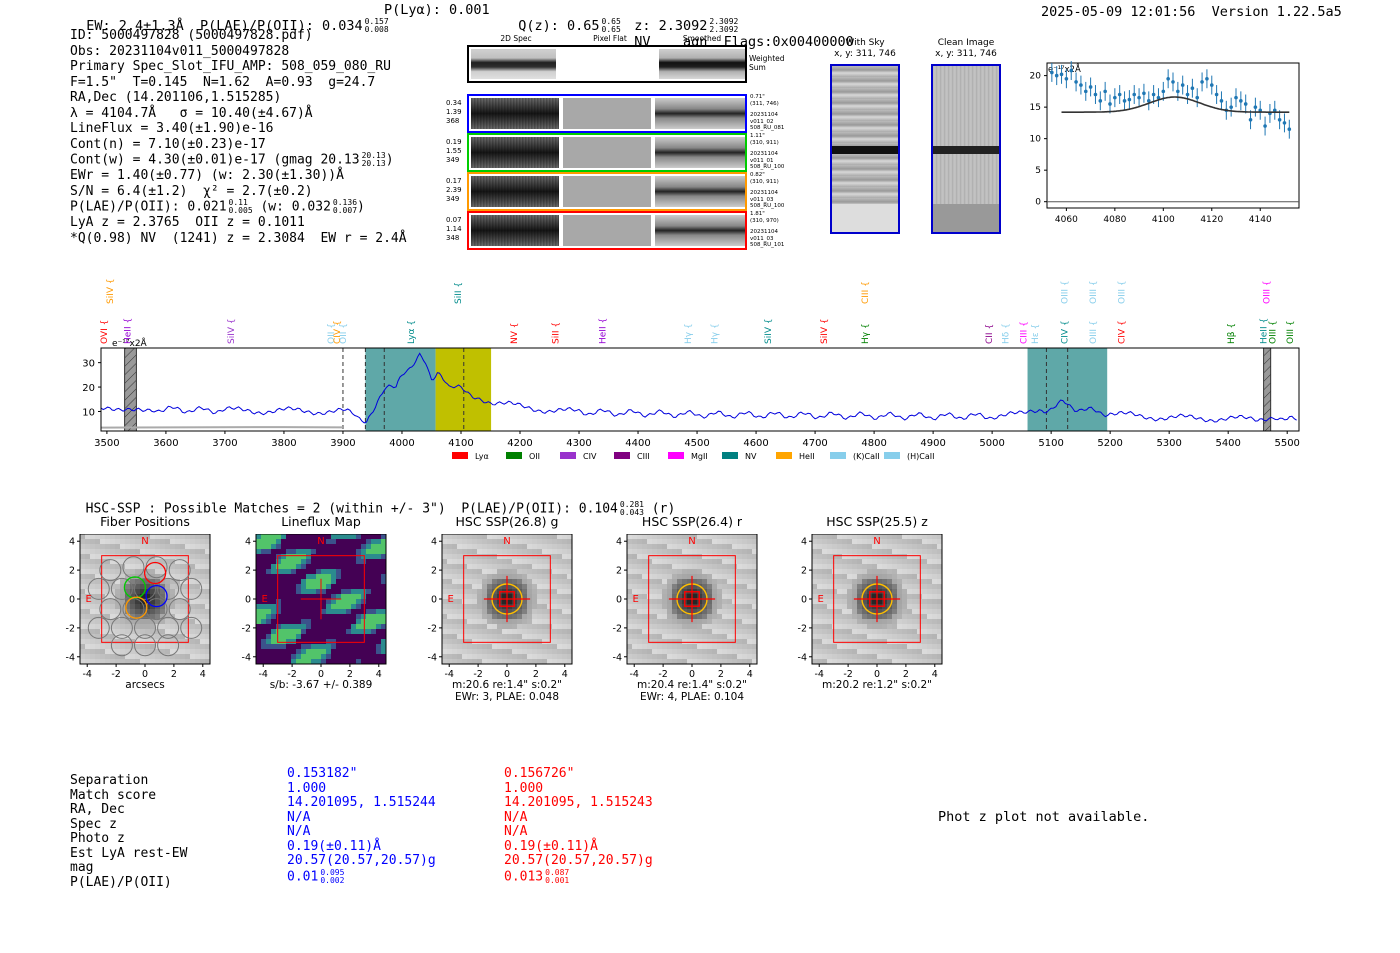 This screenshot has height=953, width=1400. Describe the element at coordinates (145, 521) in the screenshot. I see `cutout-title: Fiber Positions` at that location.